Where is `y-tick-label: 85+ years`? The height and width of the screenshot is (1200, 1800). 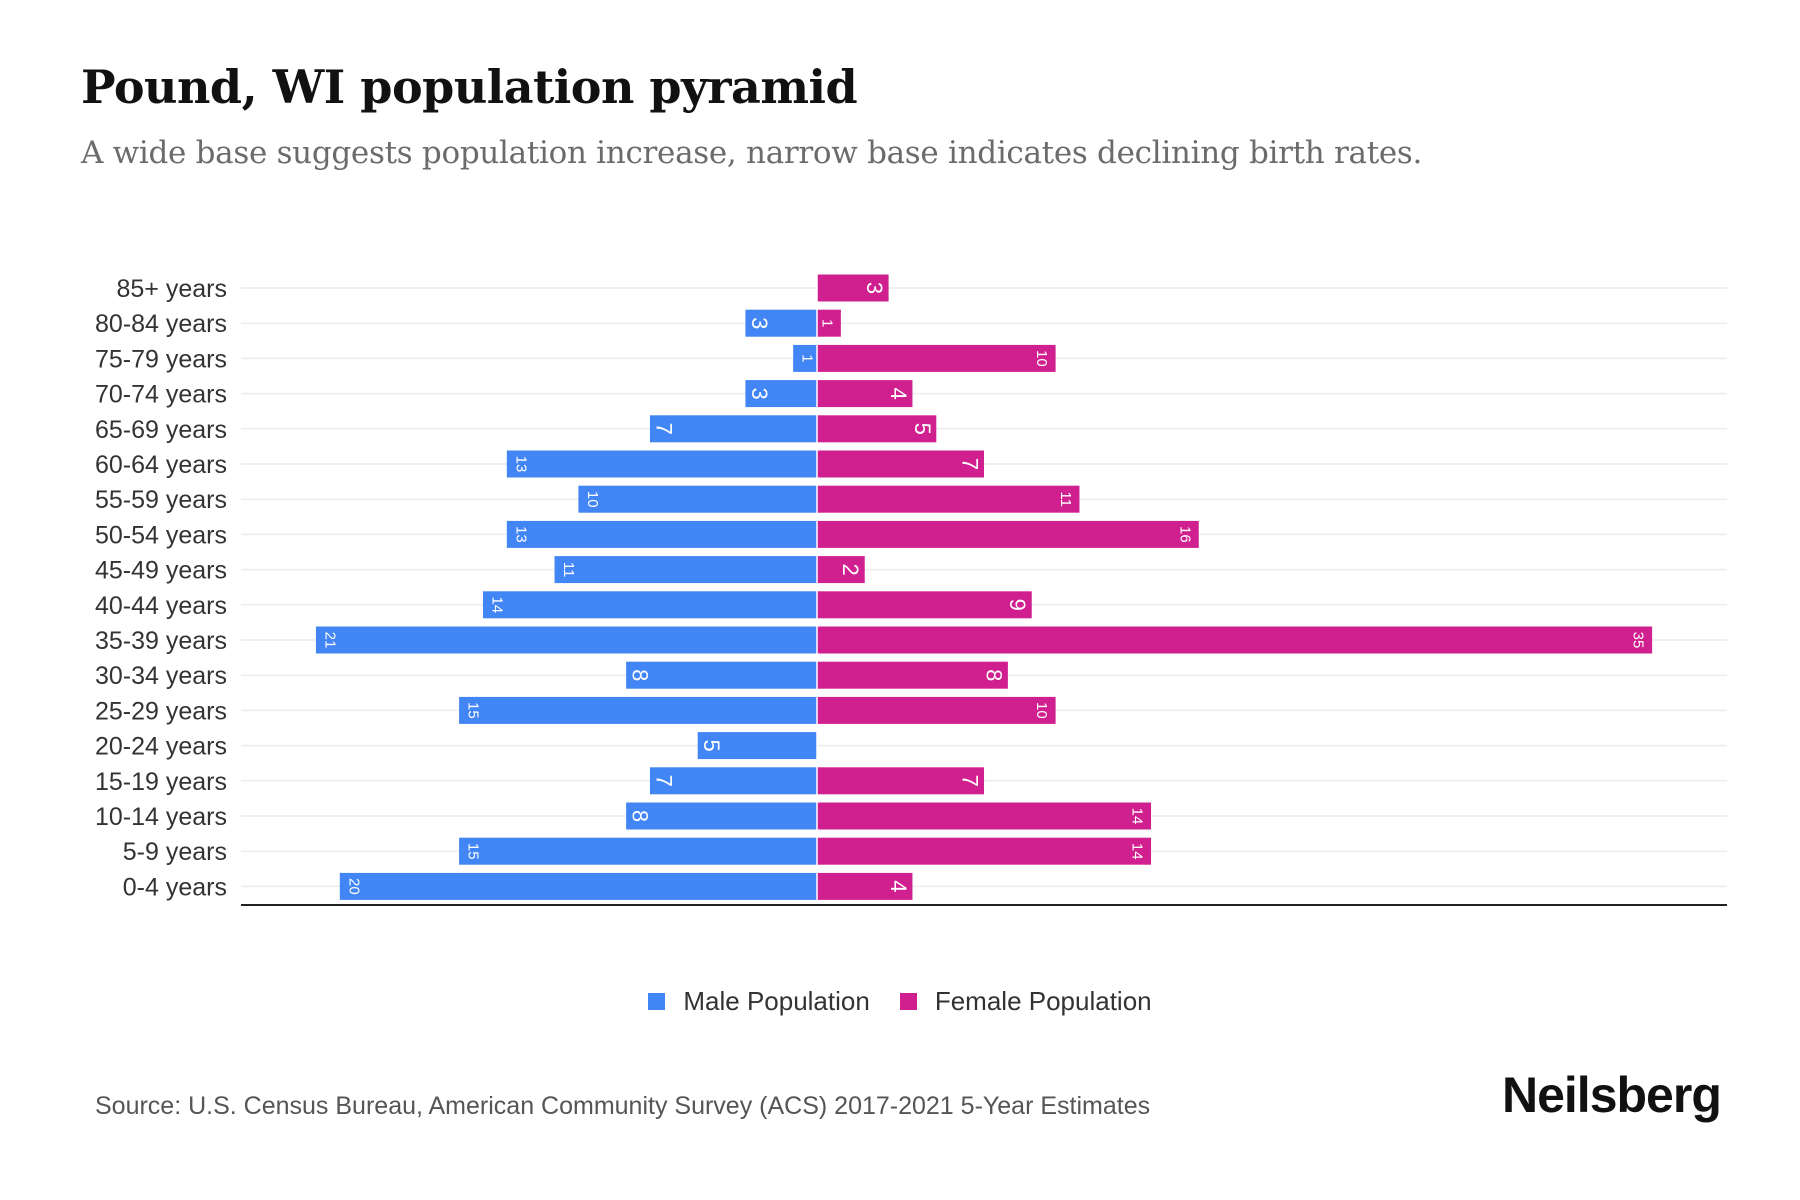 y-tick-label: 85+ years is located at coordinates (172, 289).